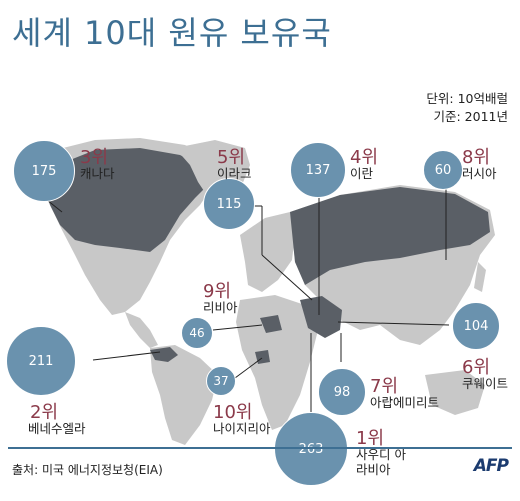 This screenshot has width=520, height=501. I want to click on uae-rank: 7위, so click(384, 386).